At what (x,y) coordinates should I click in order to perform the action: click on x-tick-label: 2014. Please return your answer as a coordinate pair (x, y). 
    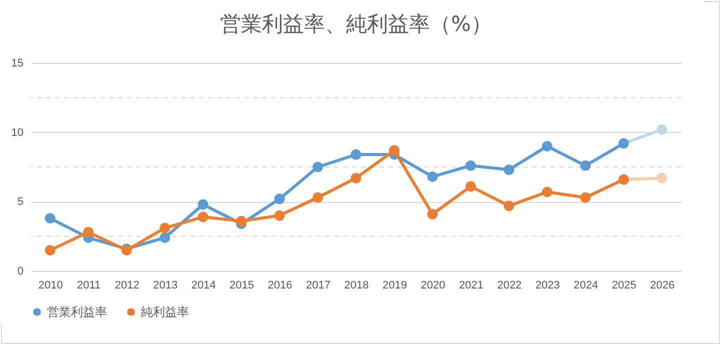
    Looking at the image, I should click on (203, 286).